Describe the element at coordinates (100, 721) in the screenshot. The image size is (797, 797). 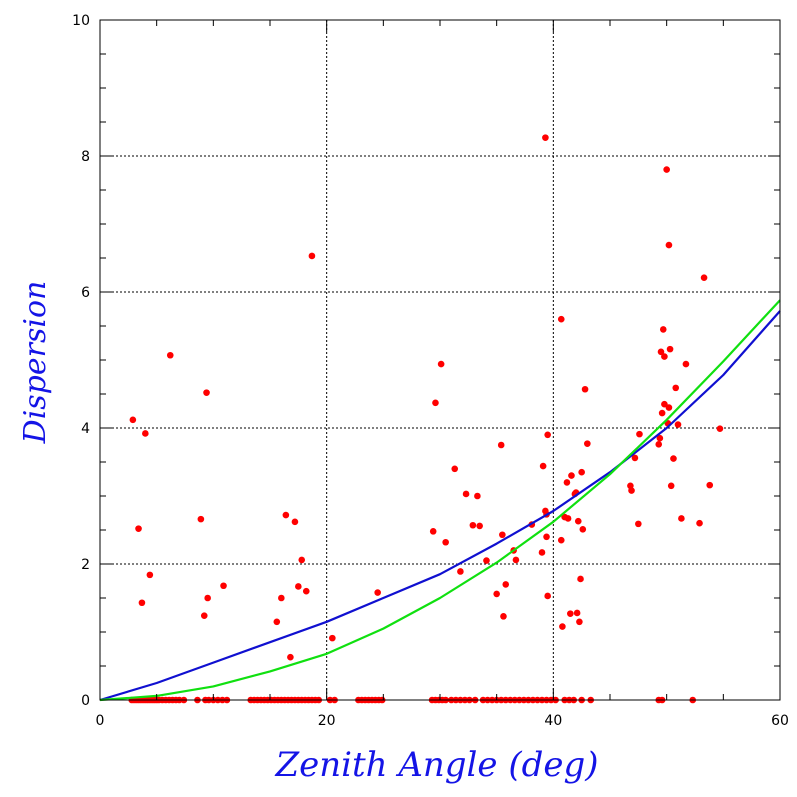
I see `x-tick-label: 0` at that location.